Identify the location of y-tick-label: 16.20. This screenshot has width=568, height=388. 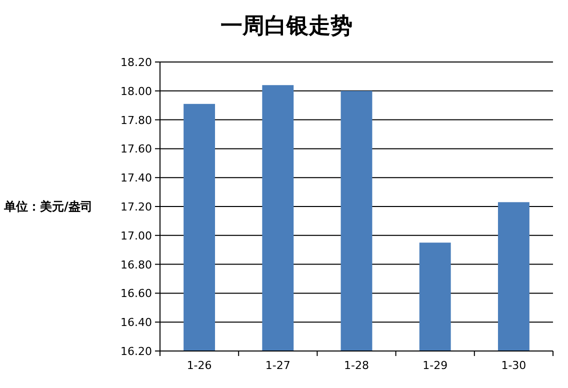
(136, 351).